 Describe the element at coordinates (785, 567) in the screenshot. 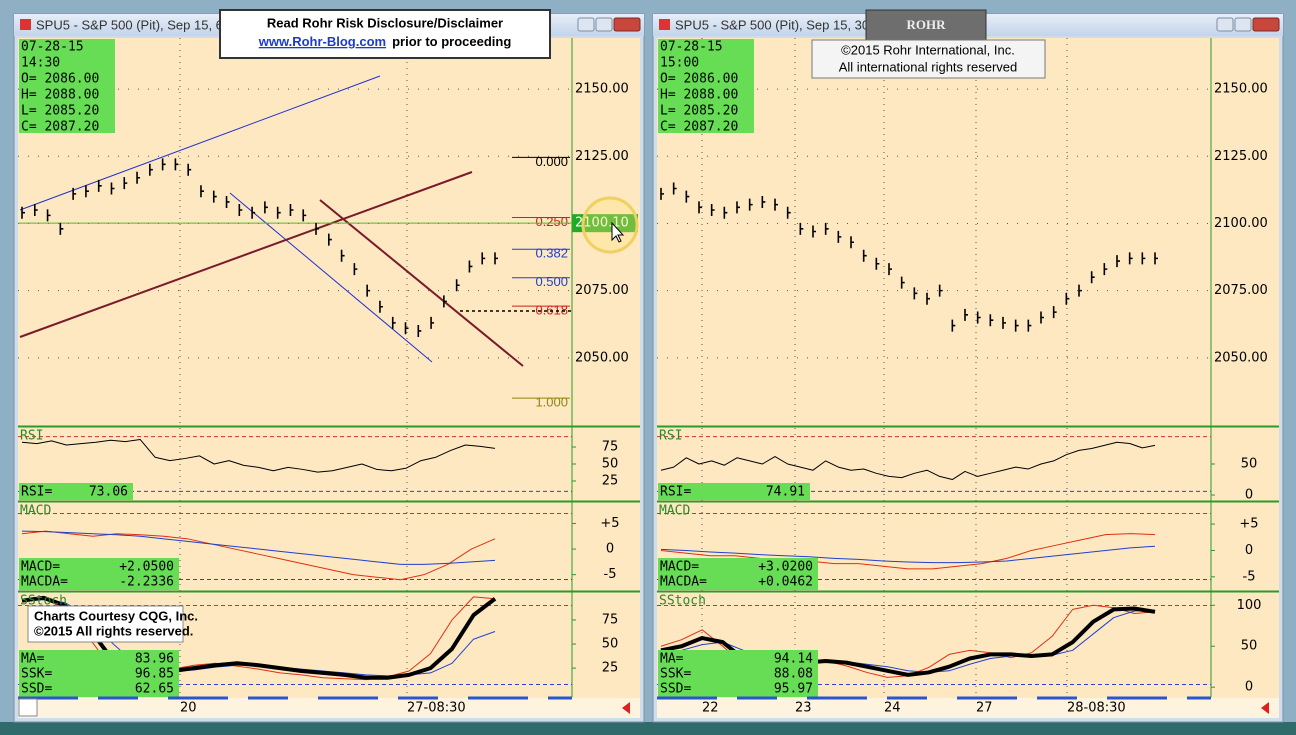

I see `readout-value: +3.0200` at that location.